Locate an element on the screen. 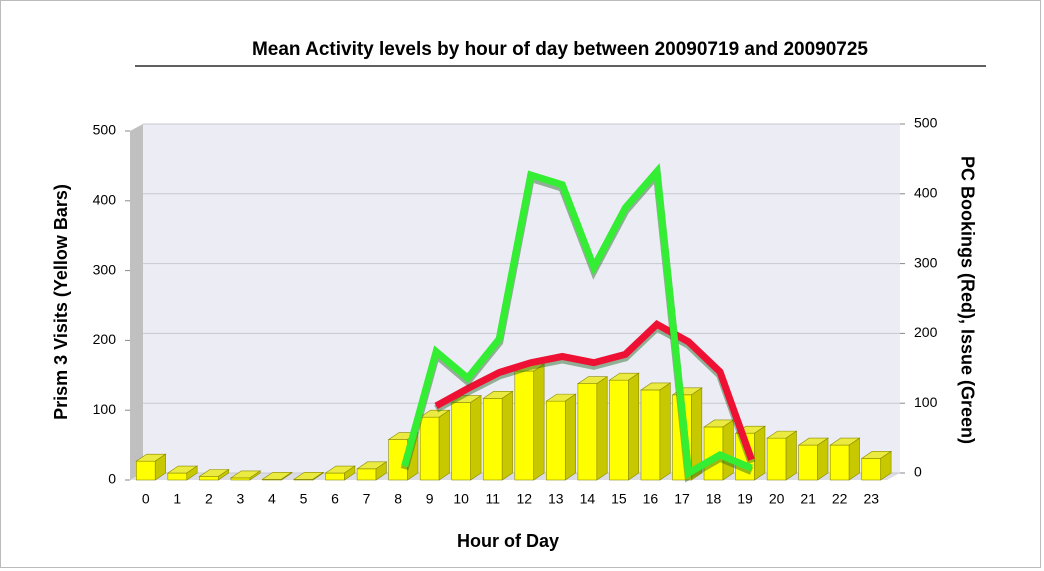 This screenshot has width=1044, height=571. y2-tick-label: 100 is located at coordinates (926, 402).